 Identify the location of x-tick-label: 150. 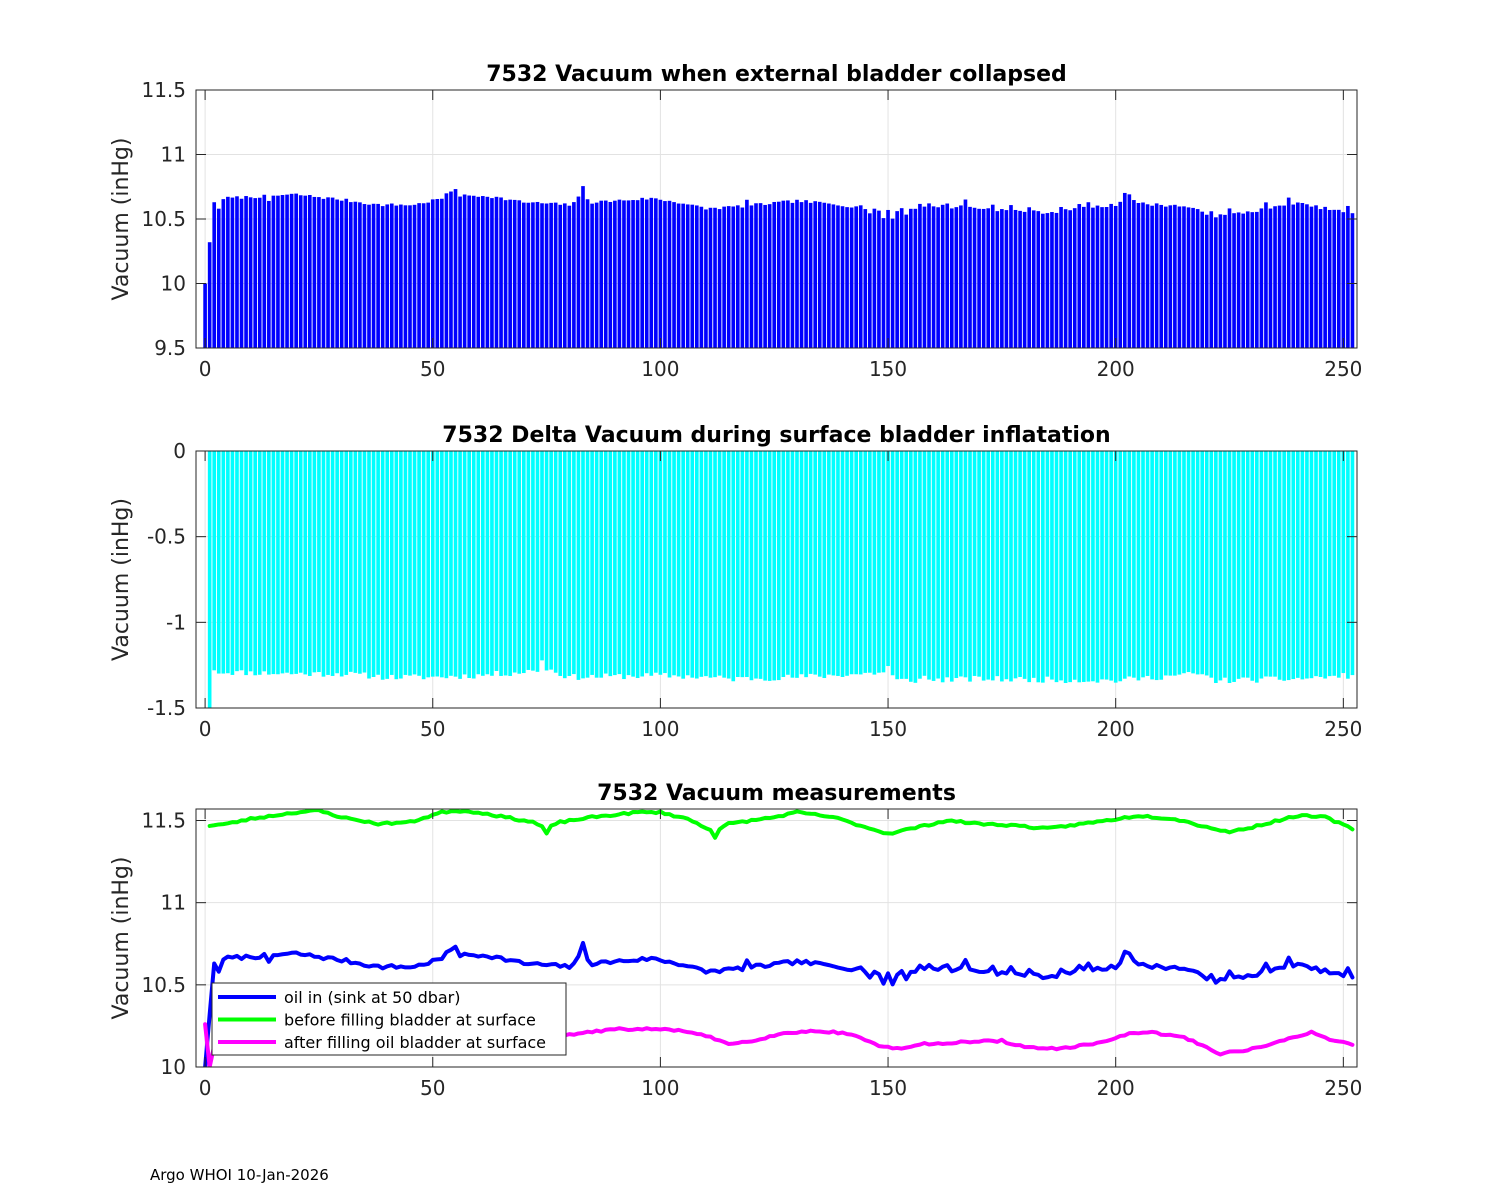
(888, 729).